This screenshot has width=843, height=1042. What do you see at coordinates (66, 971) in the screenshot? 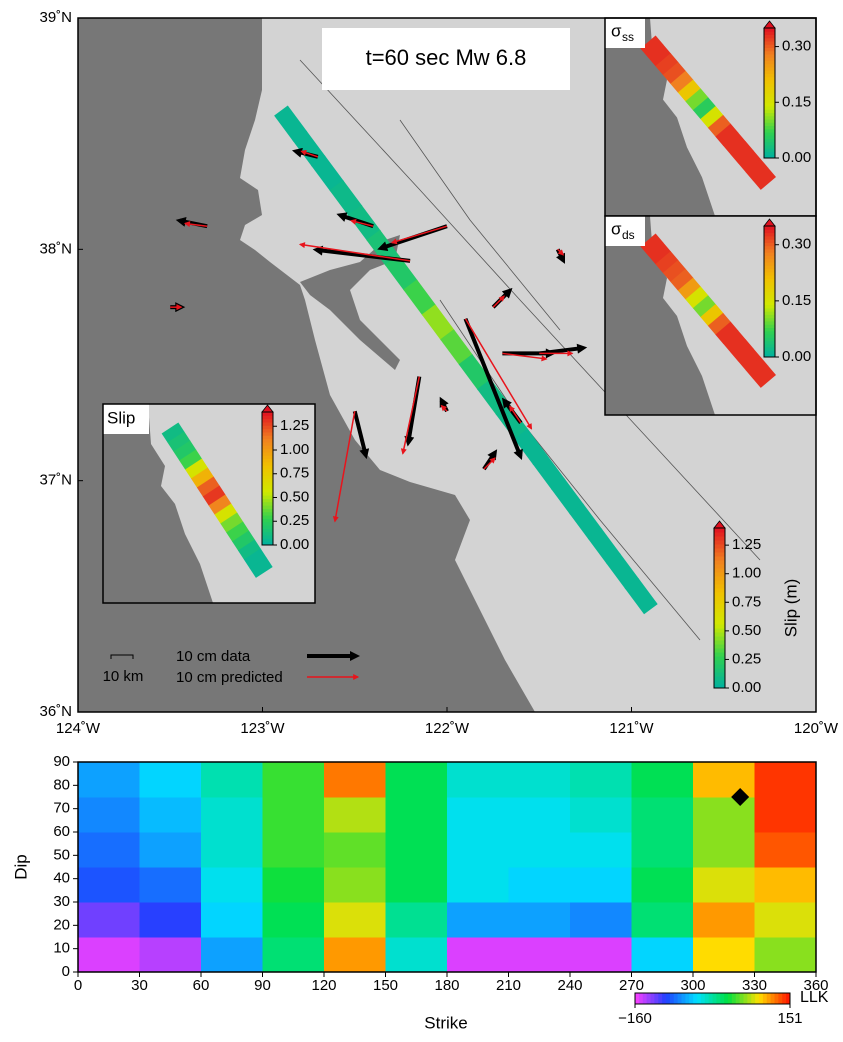
I see `y-tick-label: 0` at bounding box center [66, 971].